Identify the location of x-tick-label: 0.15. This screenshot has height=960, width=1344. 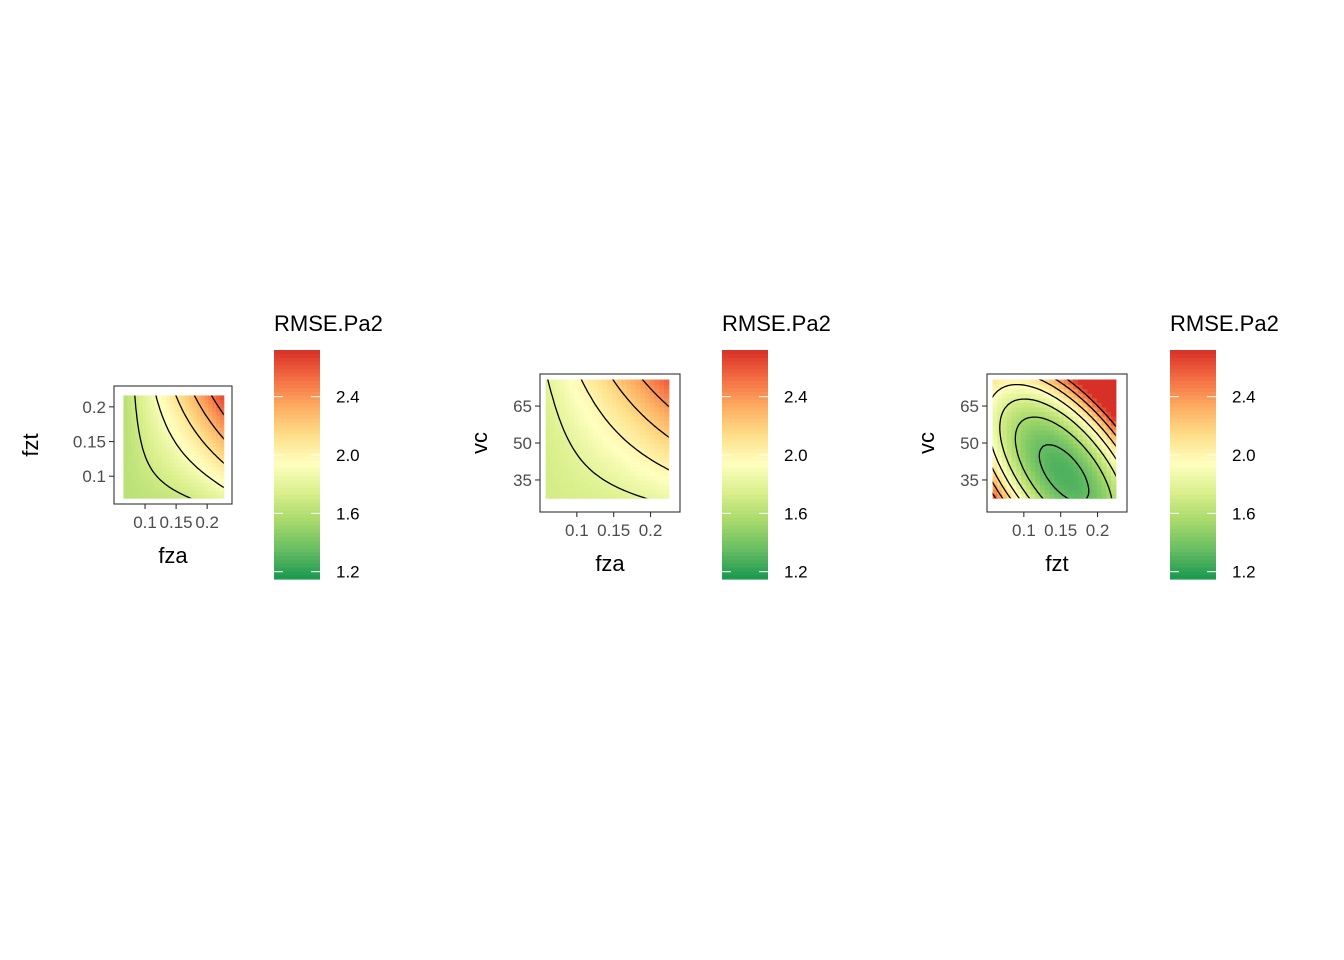
(1060, 530).